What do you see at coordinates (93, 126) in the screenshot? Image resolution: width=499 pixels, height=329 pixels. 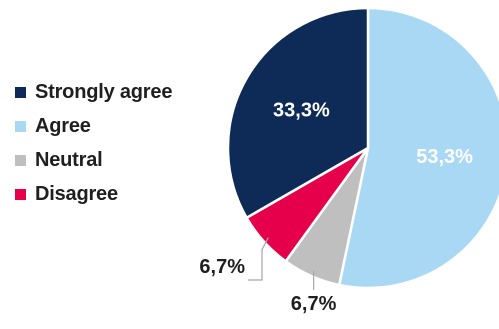 I see `legend-item-agree: Agree` at bounding box center [93, 126].